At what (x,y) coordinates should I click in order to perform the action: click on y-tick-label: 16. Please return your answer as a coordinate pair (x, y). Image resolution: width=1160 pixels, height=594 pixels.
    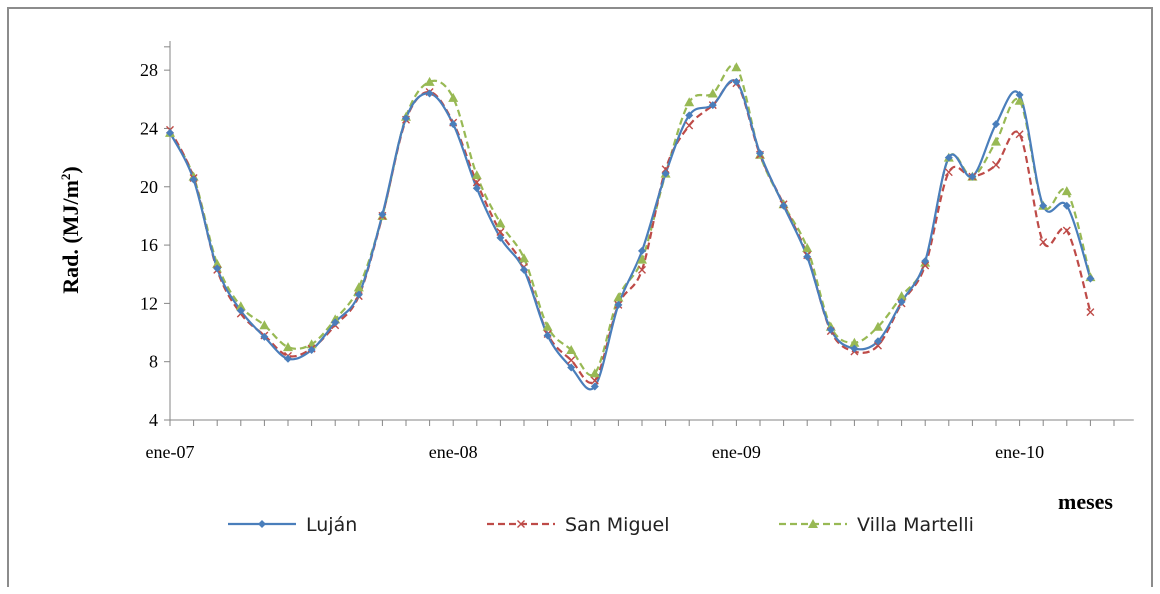
    Looking at the image, I should click on (149, 245).